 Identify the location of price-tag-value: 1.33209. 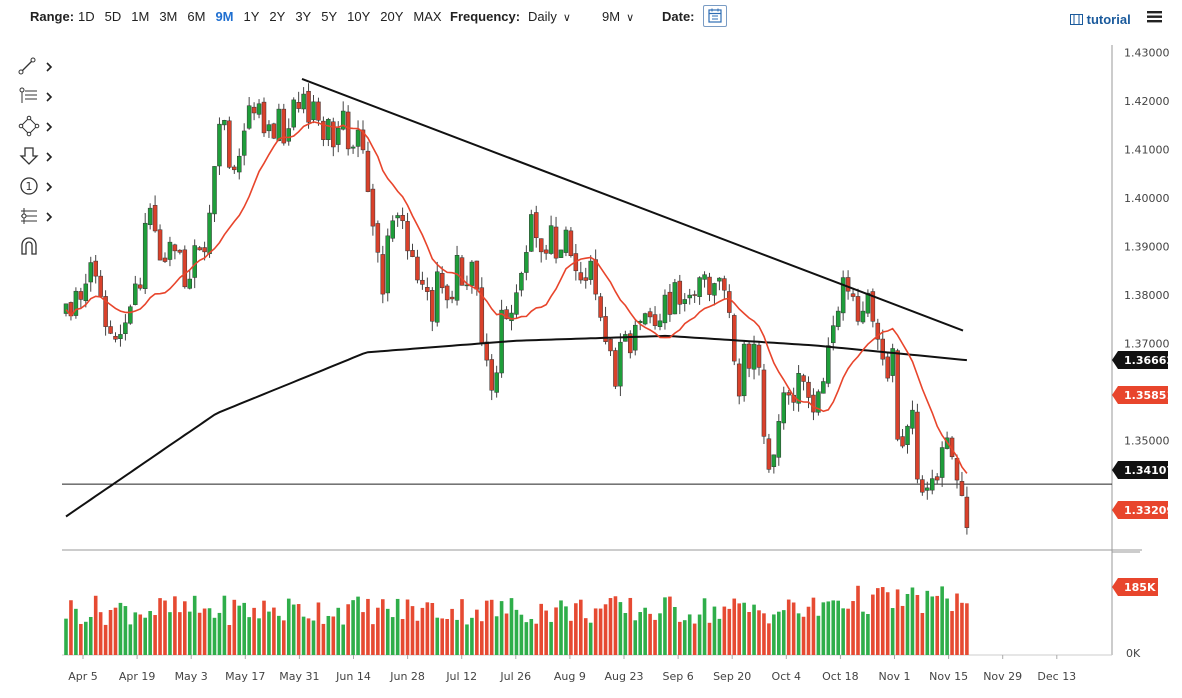
(1149, 510).